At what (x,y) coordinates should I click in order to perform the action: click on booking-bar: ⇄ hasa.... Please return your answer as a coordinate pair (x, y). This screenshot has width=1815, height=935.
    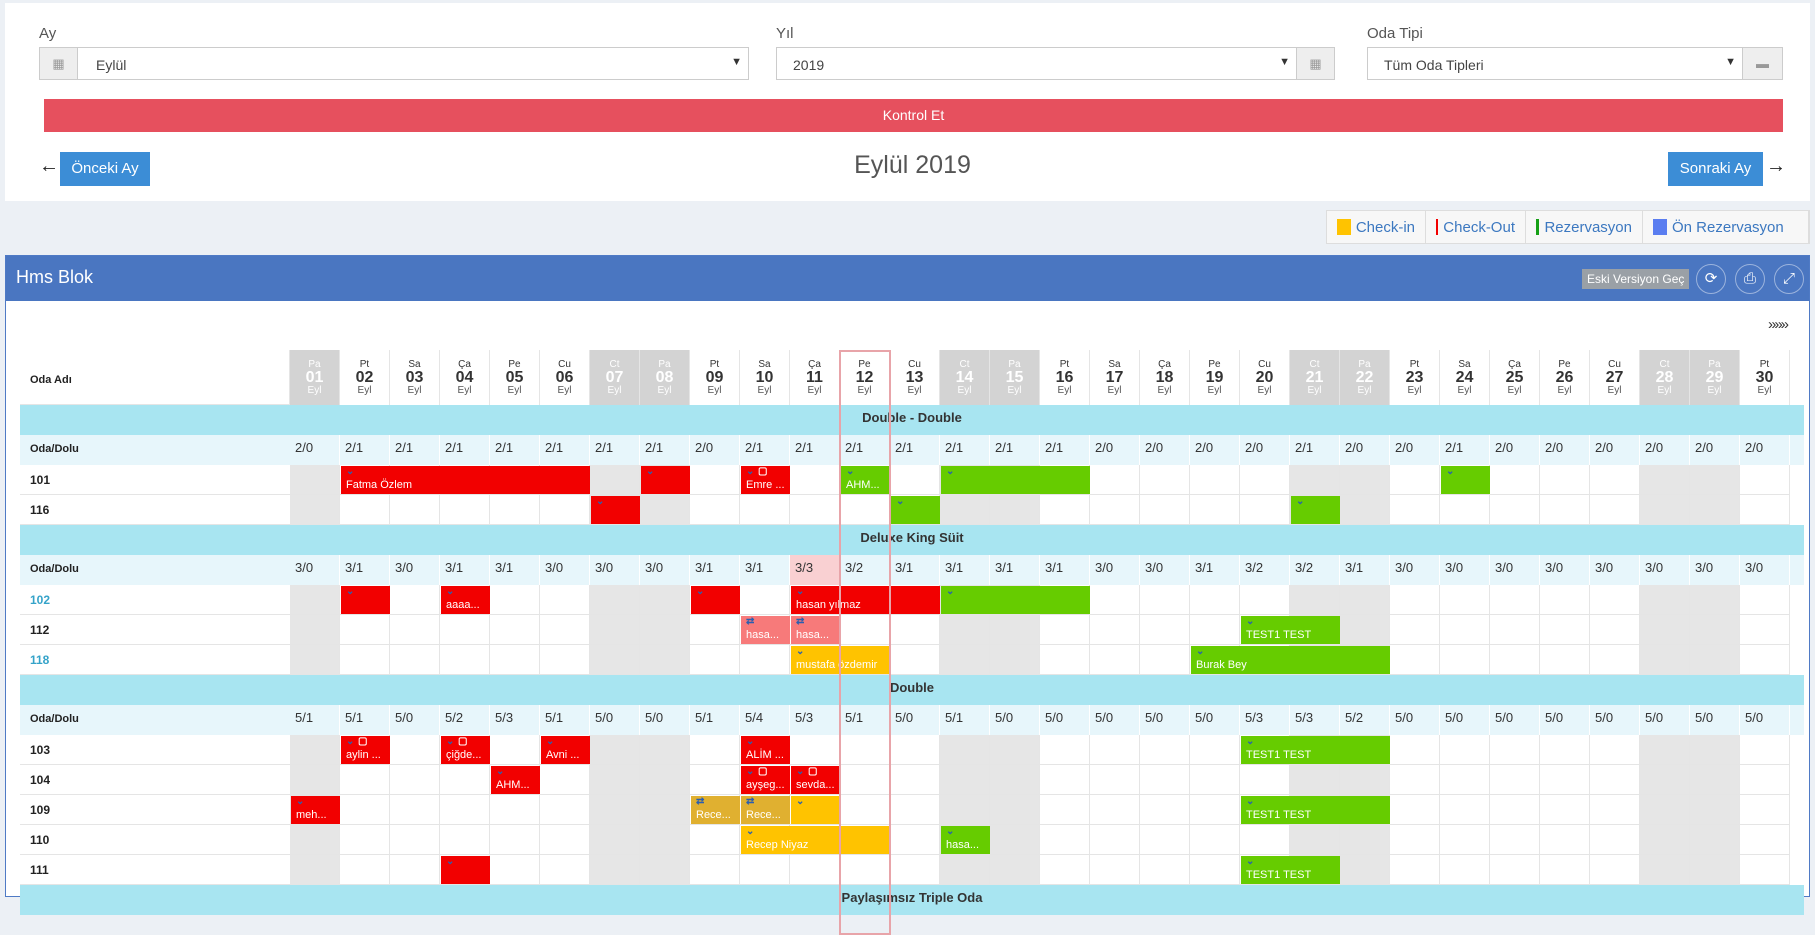
    Looking at the image, I should click on (765, 630).